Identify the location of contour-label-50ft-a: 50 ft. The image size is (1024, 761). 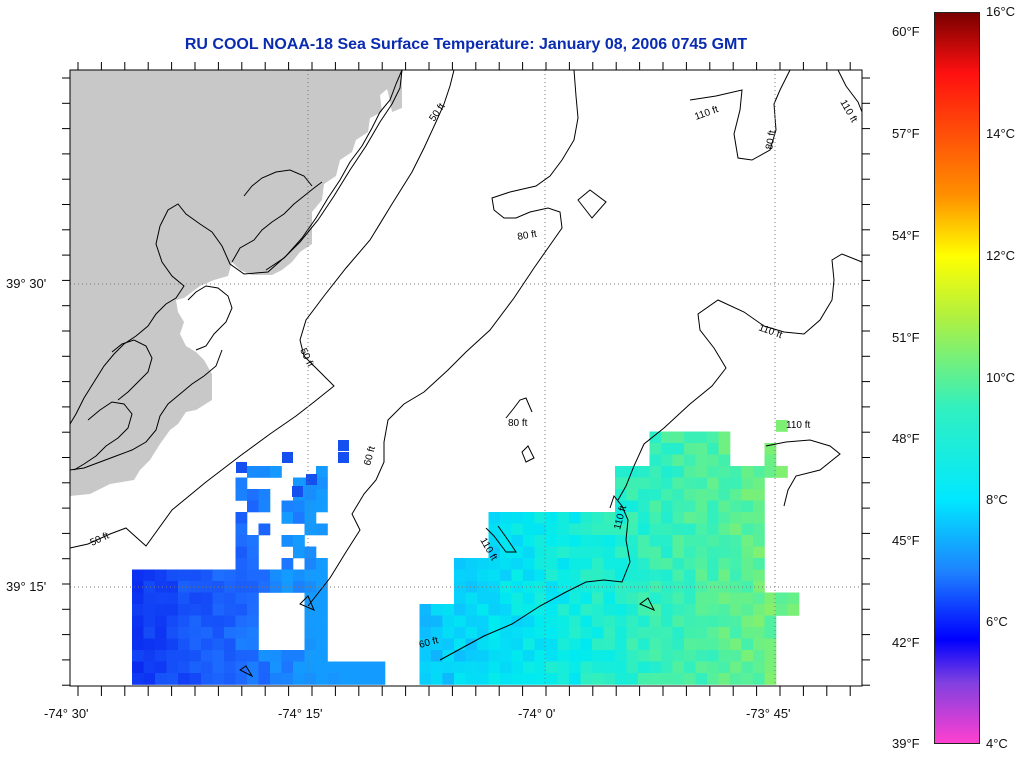
(437, 112).